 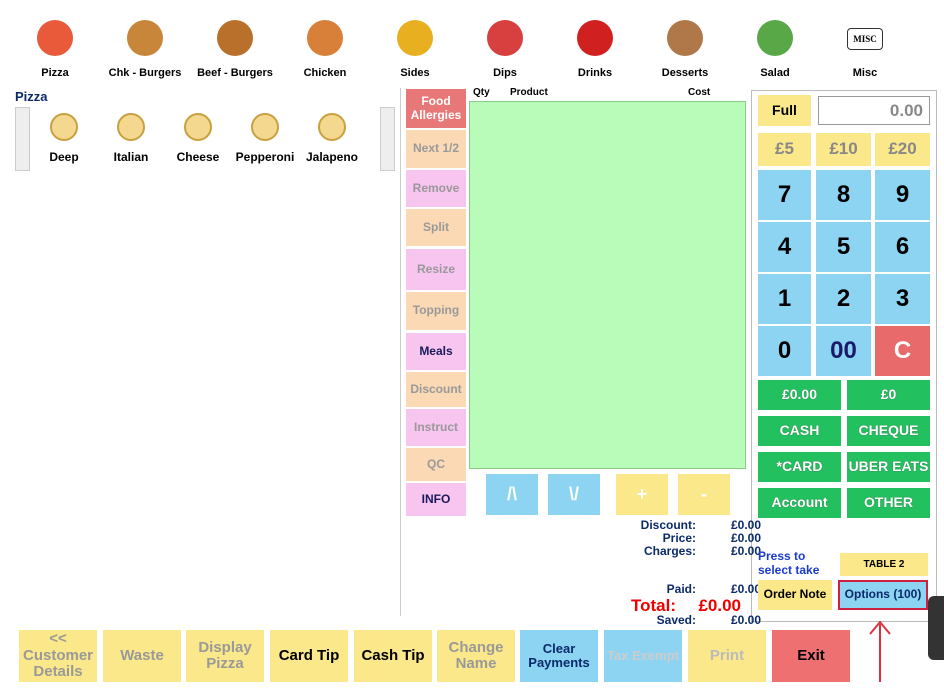 What do you see at coordinates (799, 431) in the screenshot?
I see `payment-button: CASH` at bounding box center [799, 431].